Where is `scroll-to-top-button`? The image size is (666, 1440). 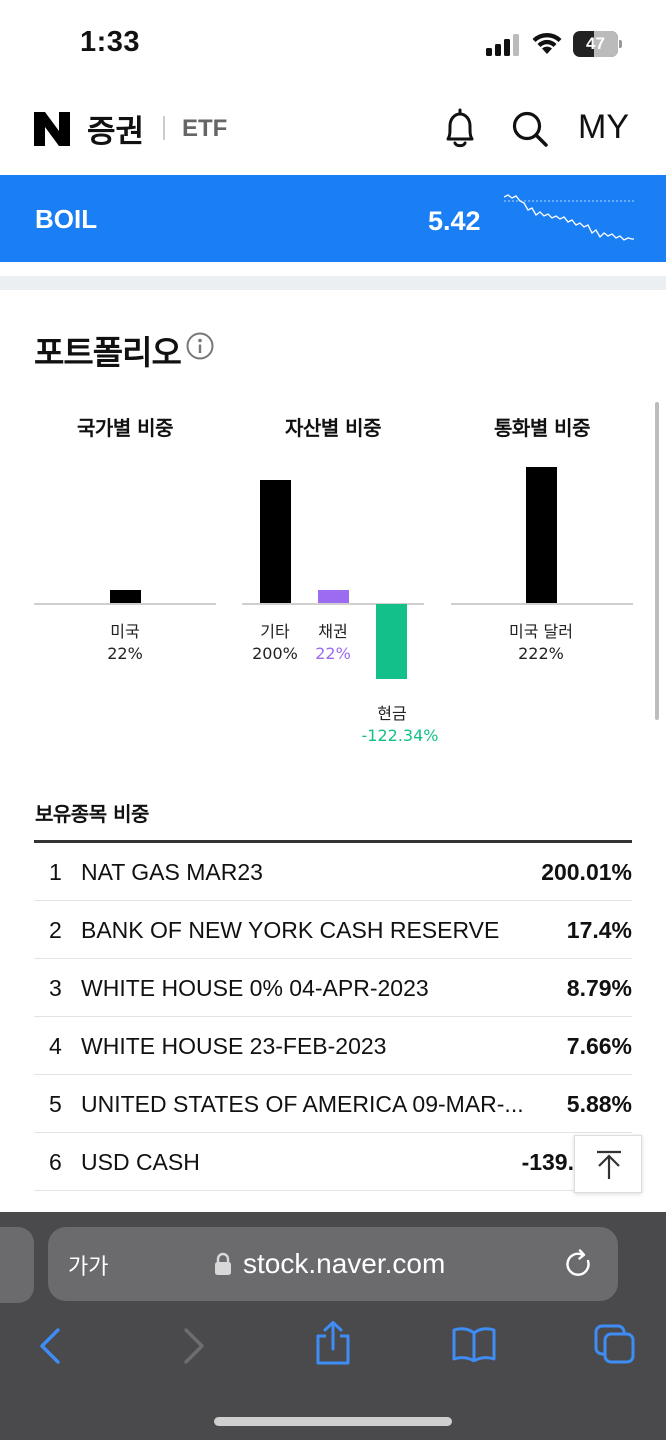 scroll-to-top-button is located at coordinates (608, 1164).